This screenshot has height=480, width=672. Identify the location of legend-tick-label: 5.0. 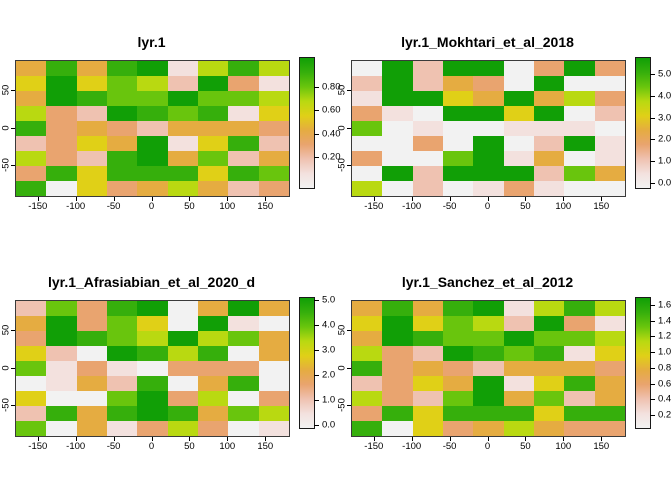
(665, 74).